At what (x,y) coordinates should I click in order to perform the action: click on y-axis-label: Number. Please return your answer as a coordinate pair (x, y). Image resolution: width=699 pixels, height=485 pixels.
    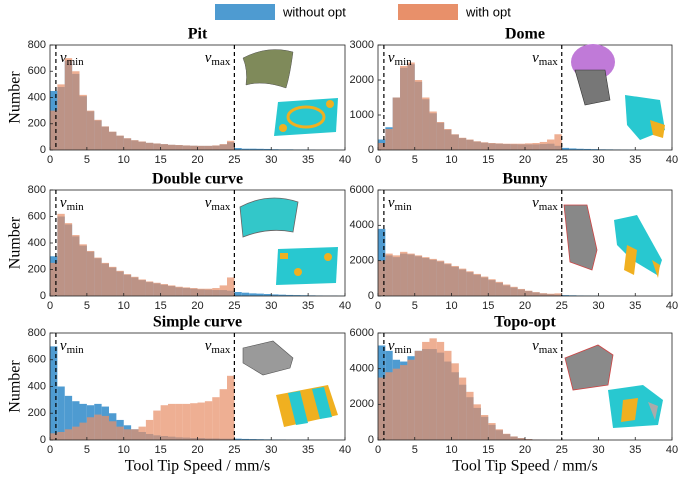
    Looking at the image, I should click on (15, 97).